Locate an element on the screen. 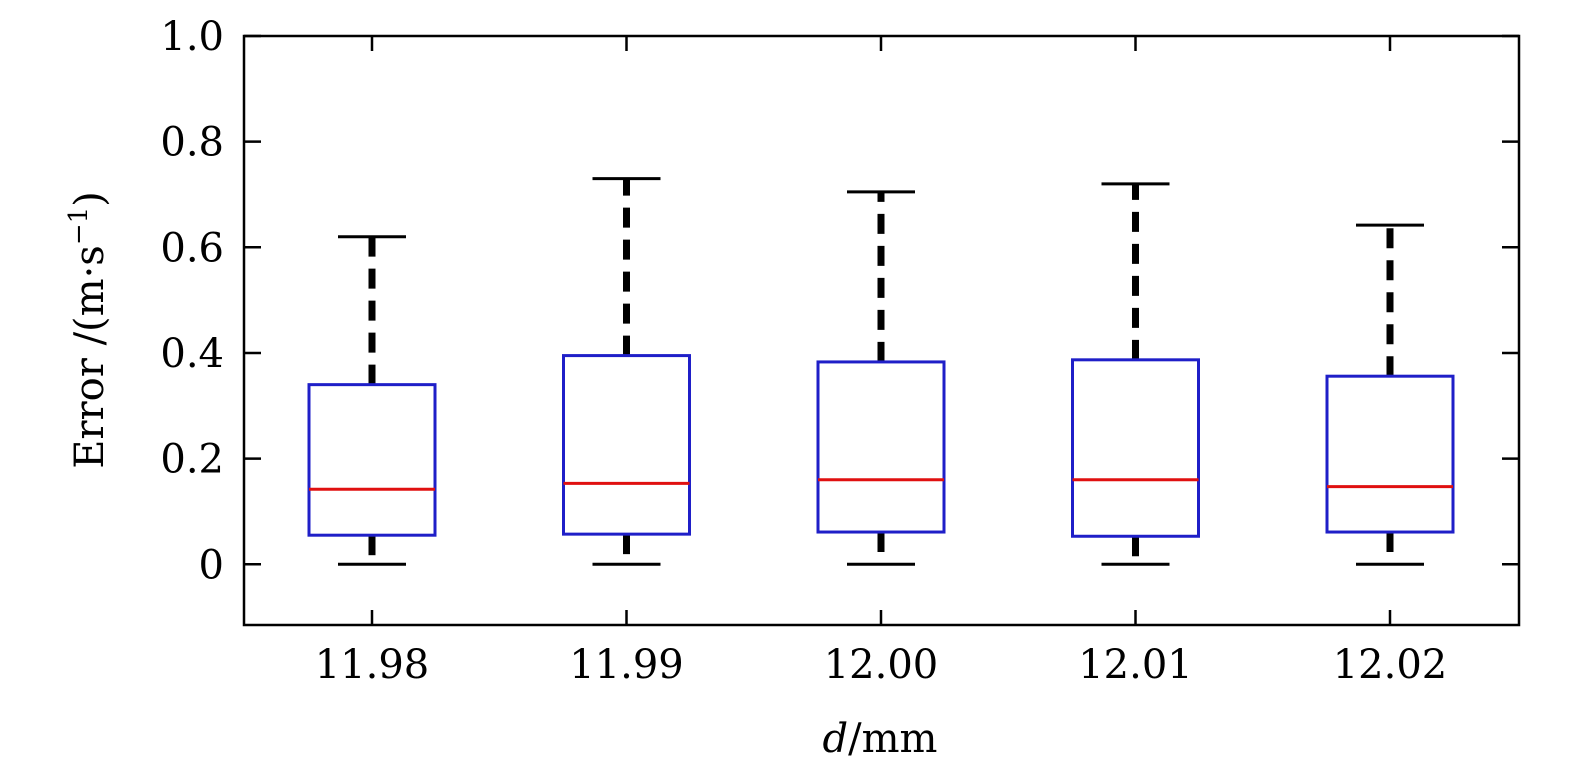 This screenshot has width=1575, height=778. y-tick-label: 0 is located at coordinates (211, 565).